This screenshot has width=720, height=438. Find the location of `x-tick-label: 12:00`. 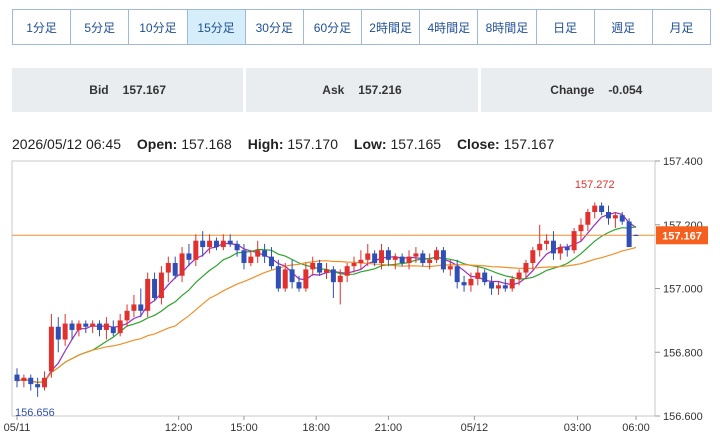

x-tick-label: 12:00 is located at coordinates (179, 428).